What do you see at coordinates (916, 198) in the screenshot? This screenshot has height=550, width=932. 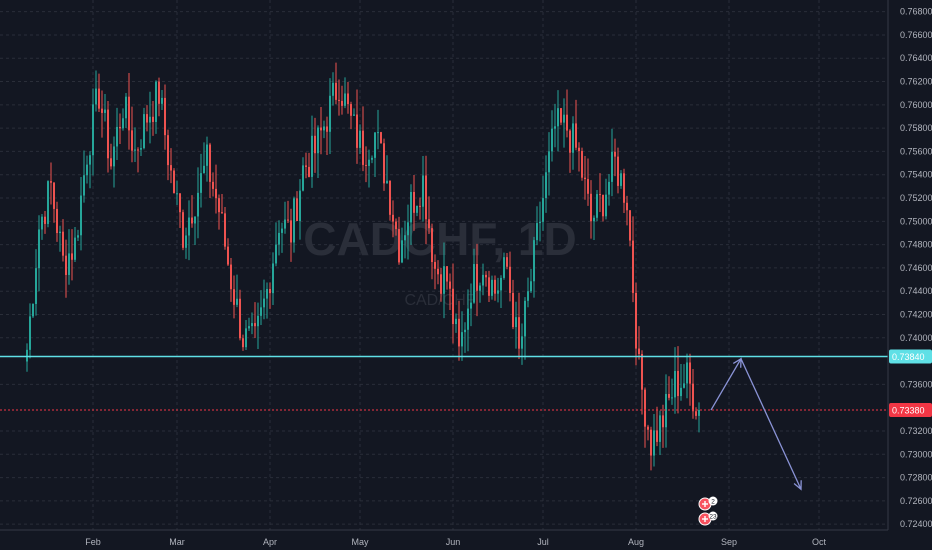 I see `price-tick-label: 0.75200` at bounding box center [916, 198].